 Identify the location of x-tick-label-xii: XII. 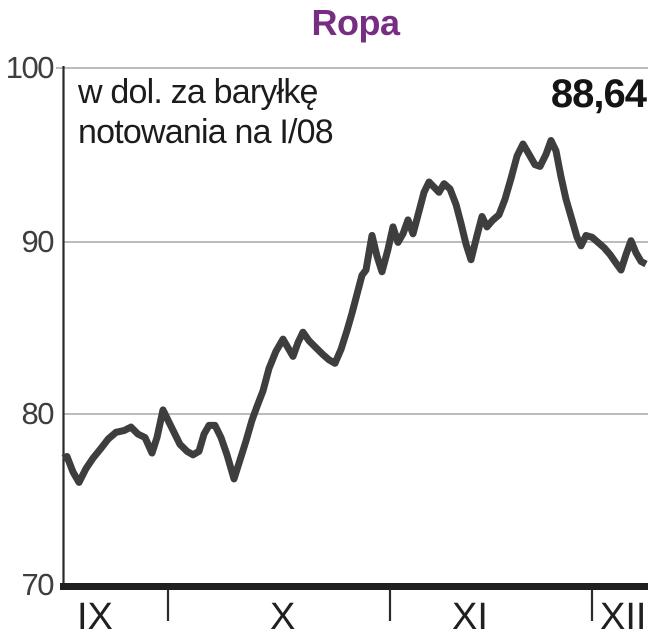
(623, 617).